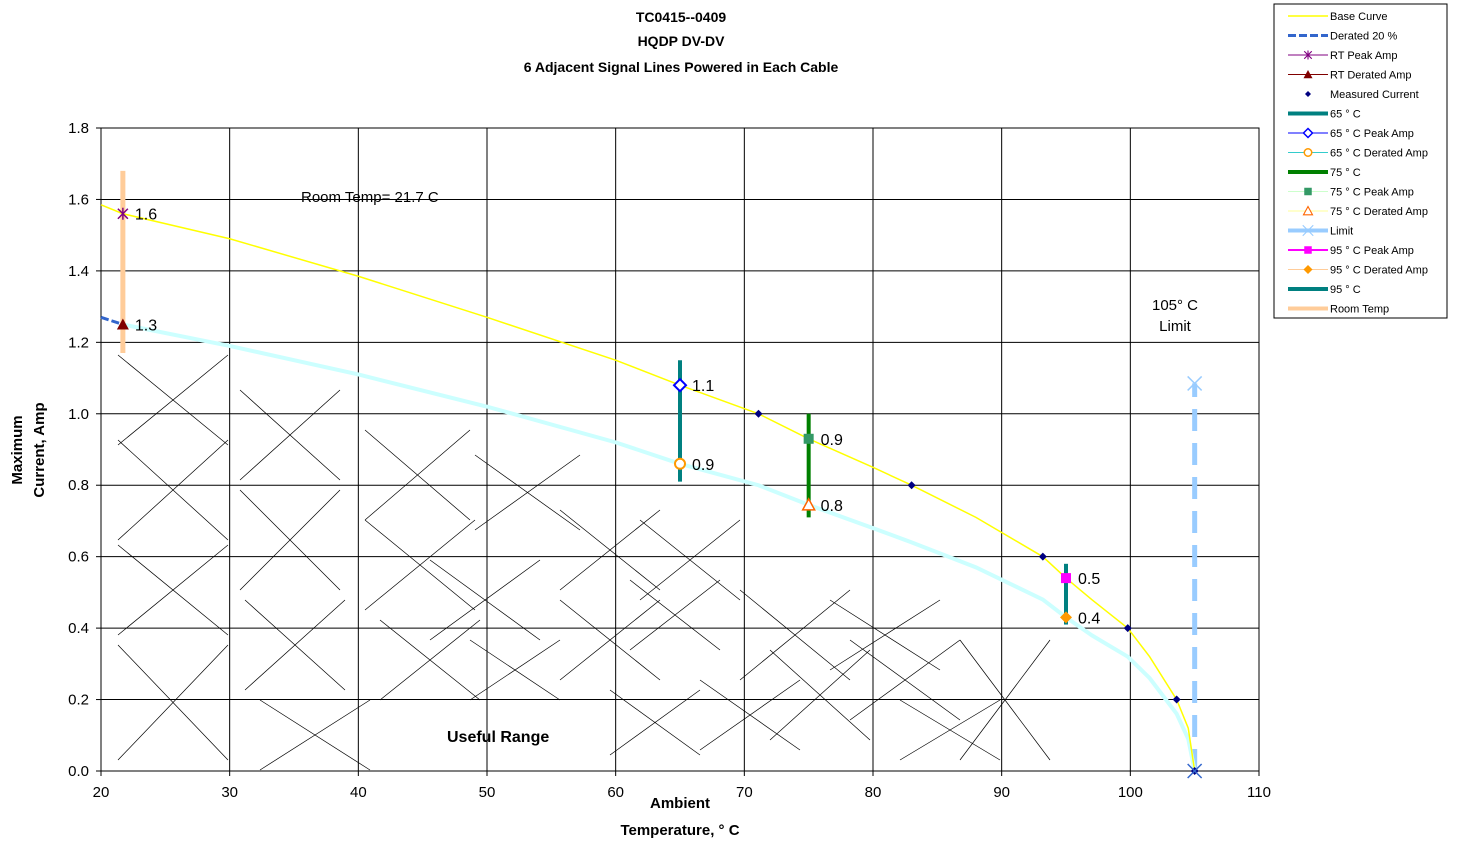  Describe the element at coordinates (1341, 232) in the screenshot. I see `legend-label: Limit` at that location.